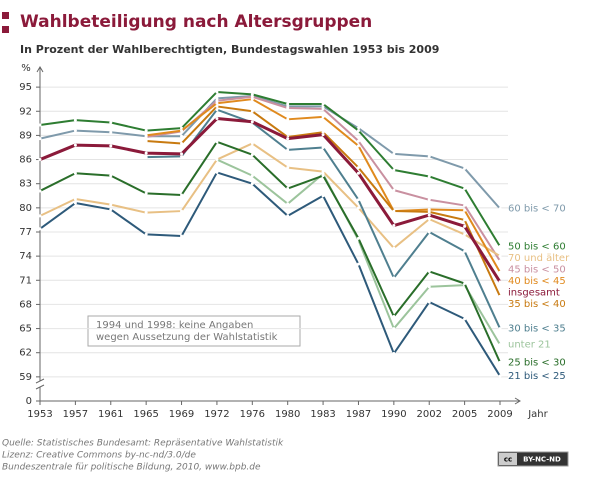  Describe the element at coordinates (196, 22) in the screenshot. I see `chart-title: Wahlbeteiligung nach Altersgruppen` at that location.